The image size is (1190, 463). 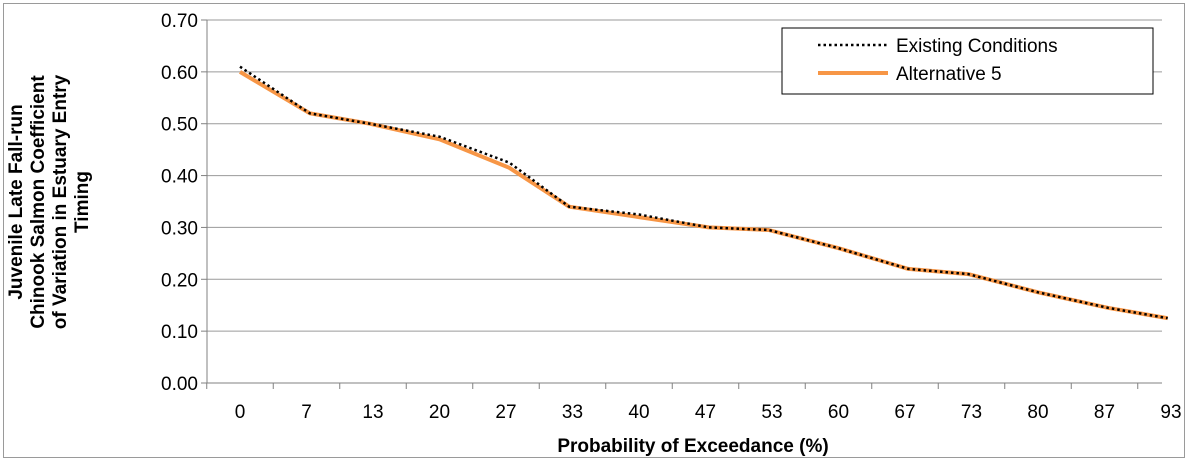 I want to click on y-axis-title-line-1: Juvenile Late Fall-run, so click(x=16, y=201).